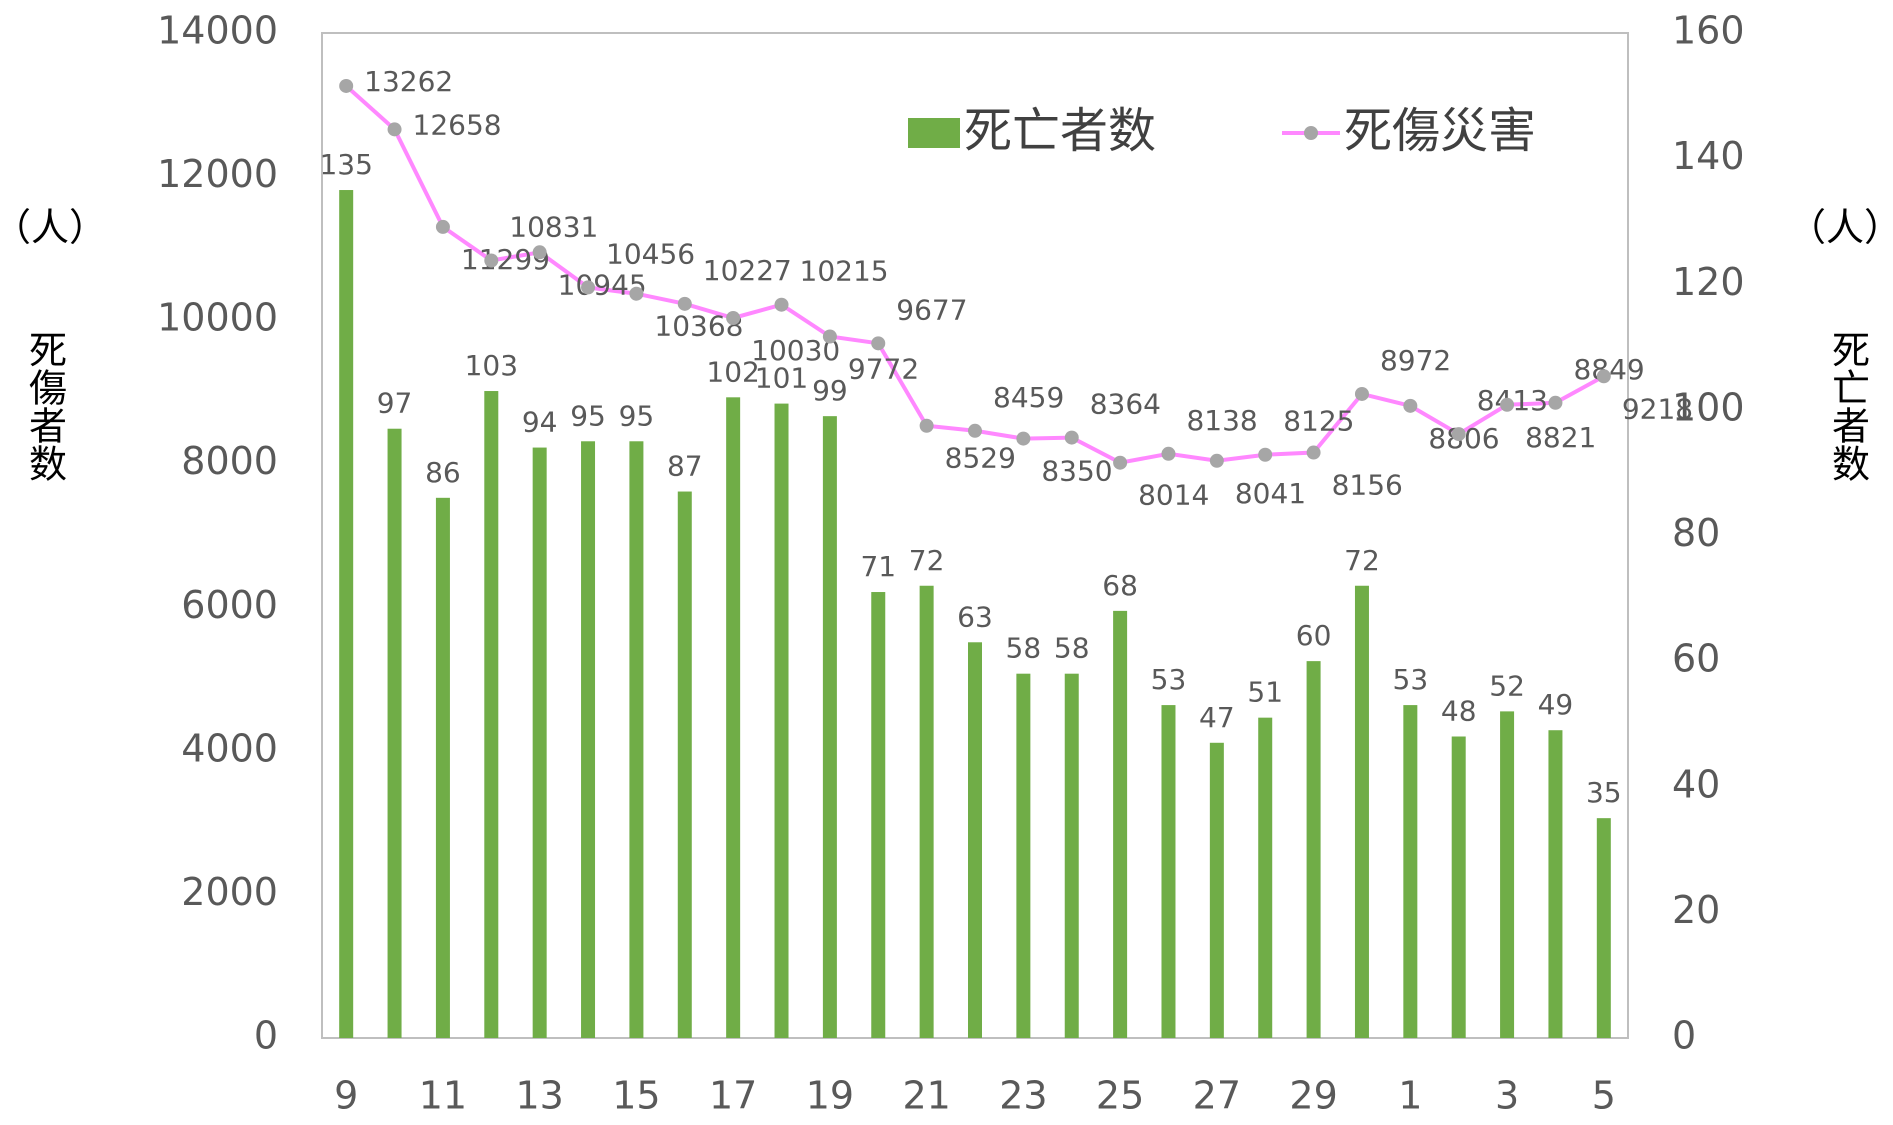  Describe the element at coordinates (980, 458) in the screenshot. I see `line-data-label: 8529` at that location.